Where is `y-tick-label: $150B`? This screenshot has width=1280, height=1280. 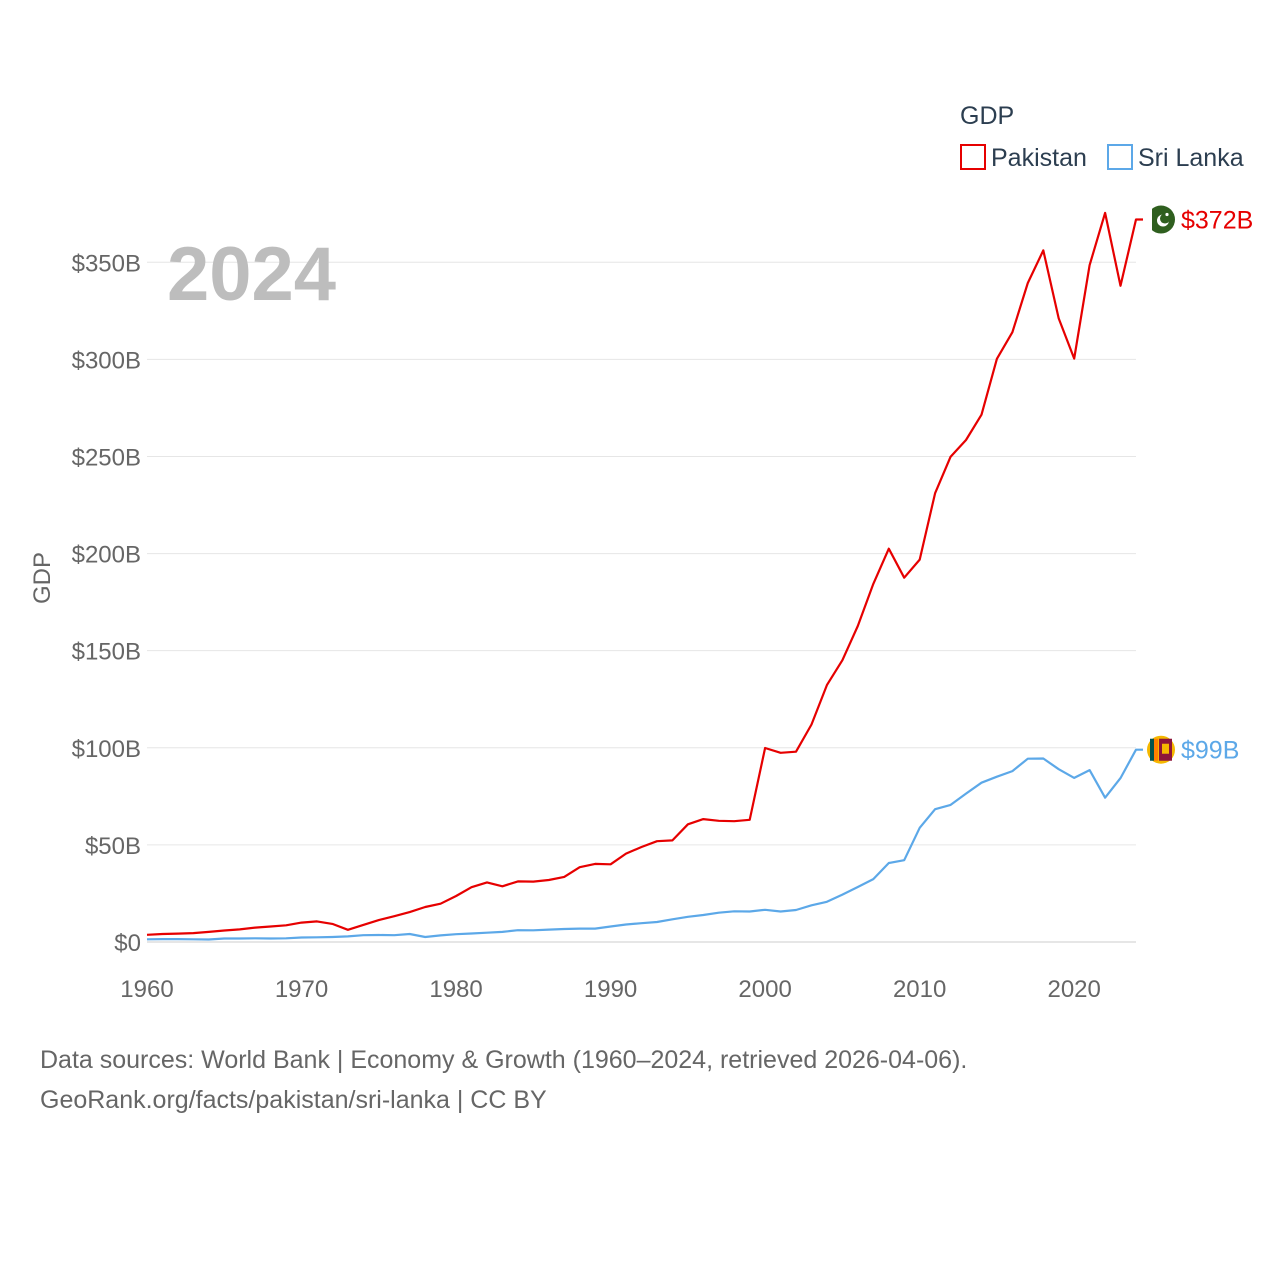
y-tick-label: $150B is located at coordinates (106, 652).